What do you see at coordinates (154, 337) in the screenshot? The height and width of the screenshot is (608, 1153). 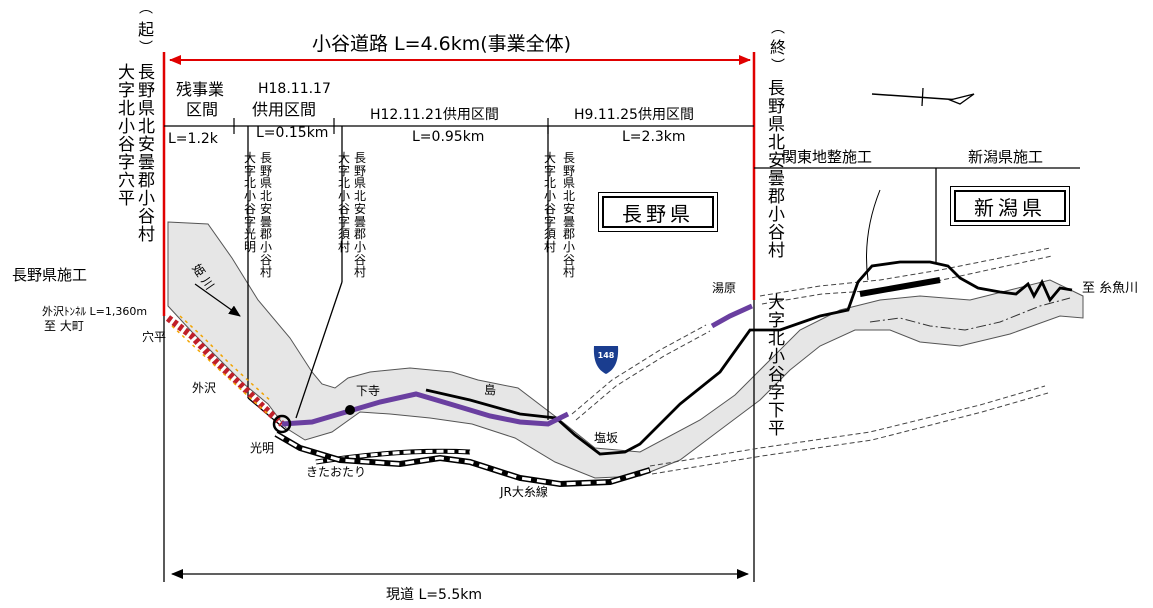 I see `anadaira-label: 穴平` at bounding box center [154, 337].